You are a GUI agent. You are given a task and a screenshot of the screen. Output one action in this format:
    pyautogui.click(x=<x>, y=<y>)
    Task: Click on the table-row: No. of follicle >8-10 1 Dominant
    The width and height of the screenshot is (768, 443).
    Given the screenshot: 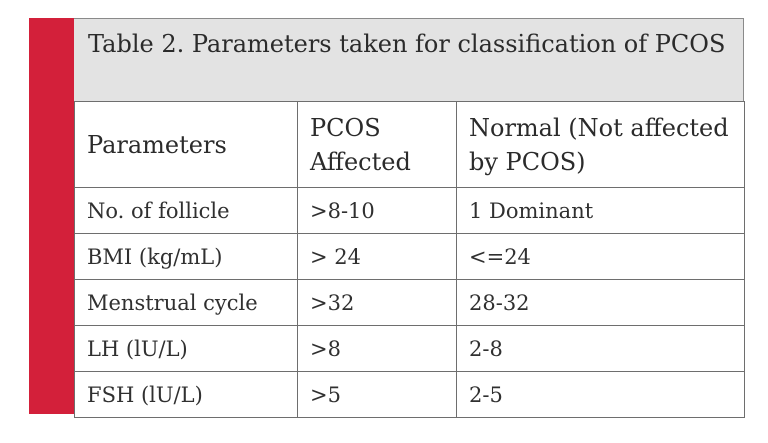 What is the action you would take?
    pyautogui.click(x=409, y=210)
    